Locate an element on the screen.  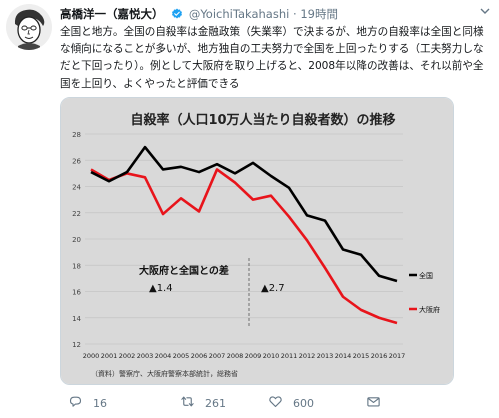
x-tick-label: 2008 is located at coordinates (235, 356).